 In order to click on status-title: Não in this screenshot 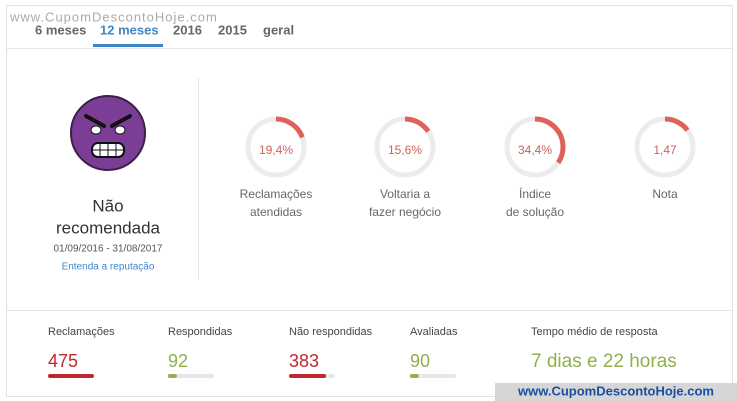, I will do `click(107, 205)`.